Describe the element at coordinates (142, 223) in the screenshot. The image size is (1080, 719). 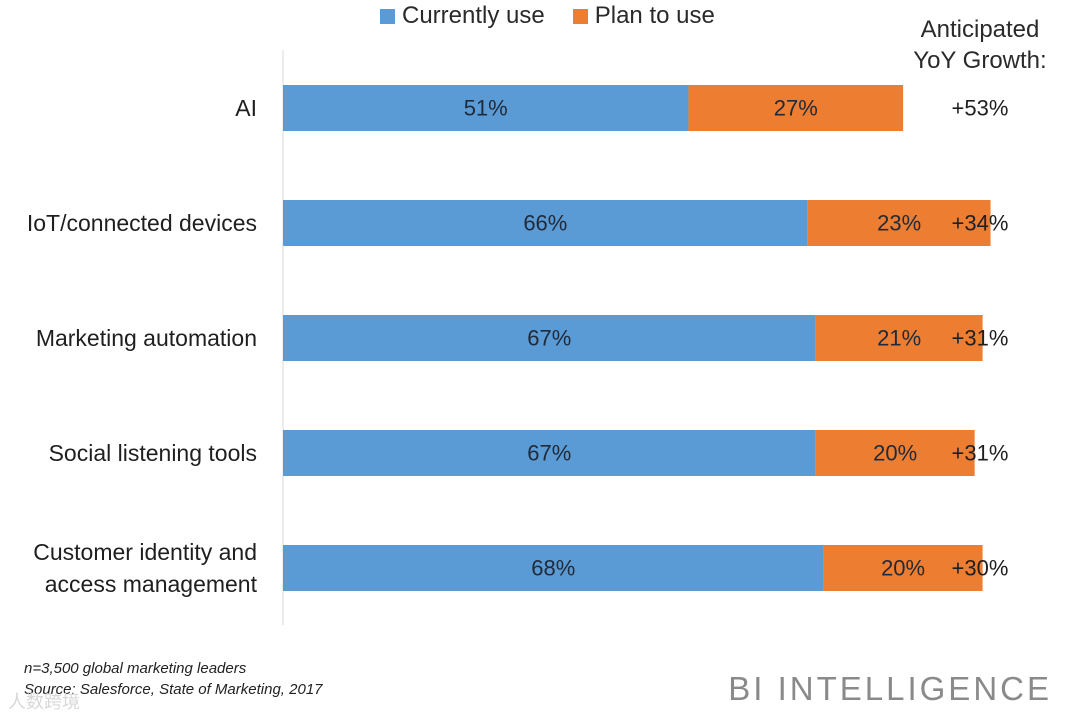
I see `category-label: IoT/connected devices` at that location.